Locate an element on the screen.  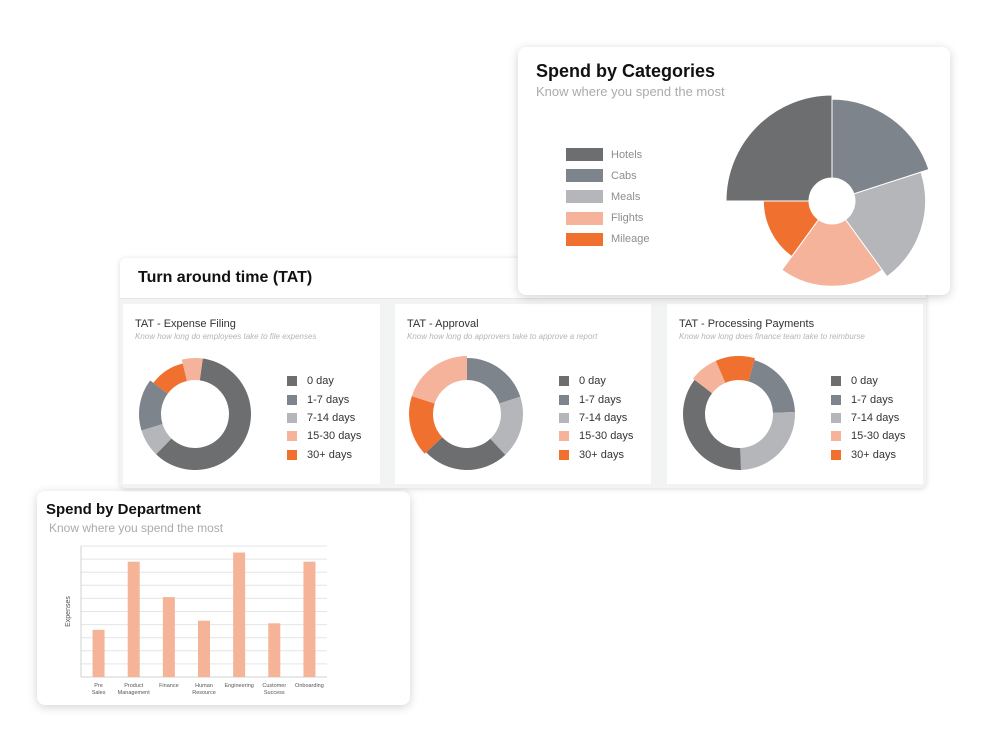
legend-label: Hotels is located at coordinates (627, 154).